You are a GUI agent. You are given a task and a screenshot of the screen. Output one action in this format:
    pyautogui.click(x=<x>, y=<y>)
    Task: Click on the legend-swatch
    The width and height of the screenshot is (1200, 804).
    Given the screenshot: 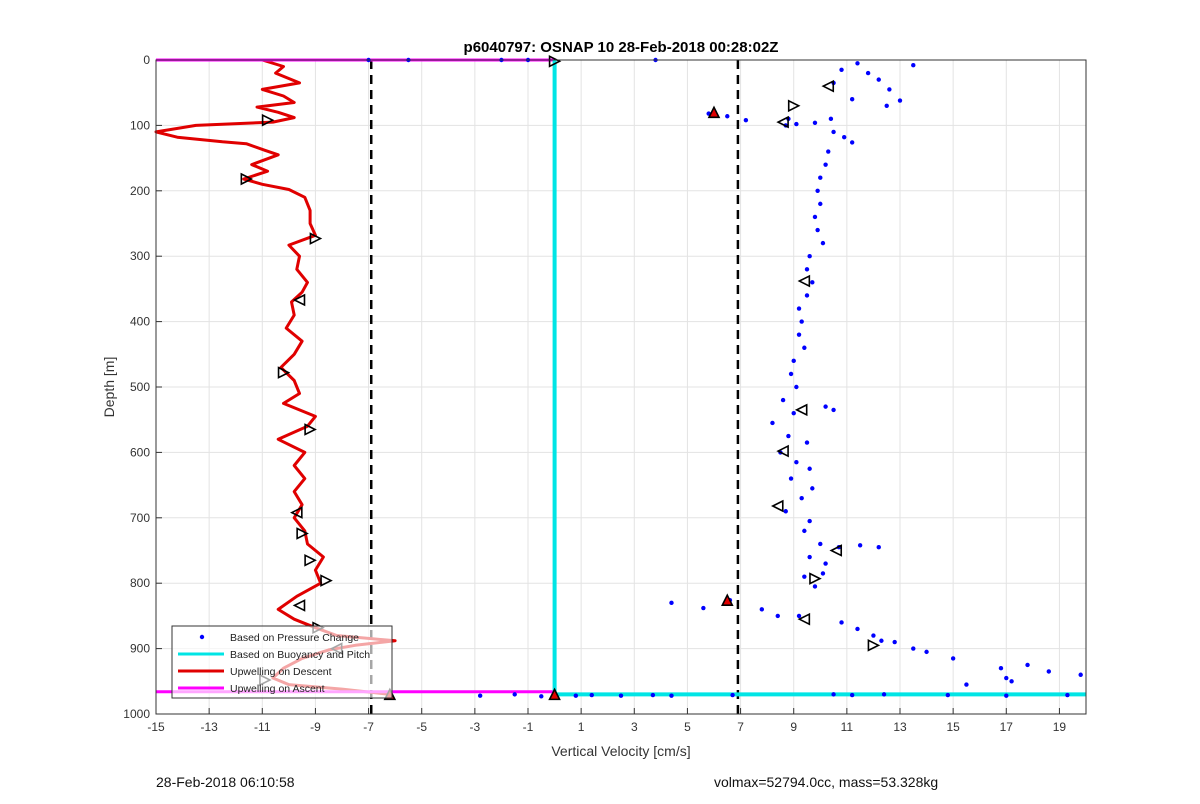 What is the action you would take?
    pyautogui.click(x=202, y=637)
    